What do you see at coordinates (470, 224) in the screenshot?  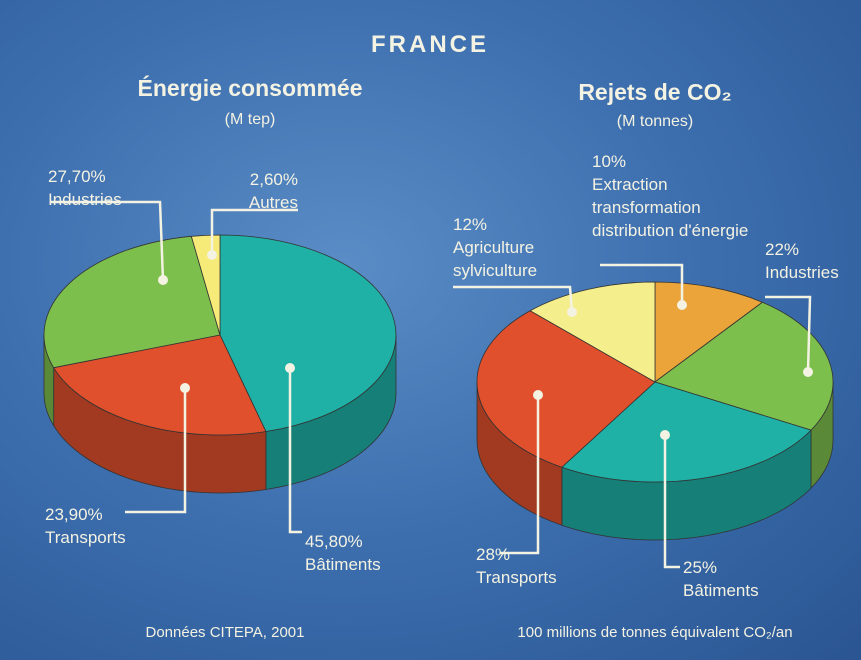 I see `value-label: 12%` at bounding box center [470, 224].